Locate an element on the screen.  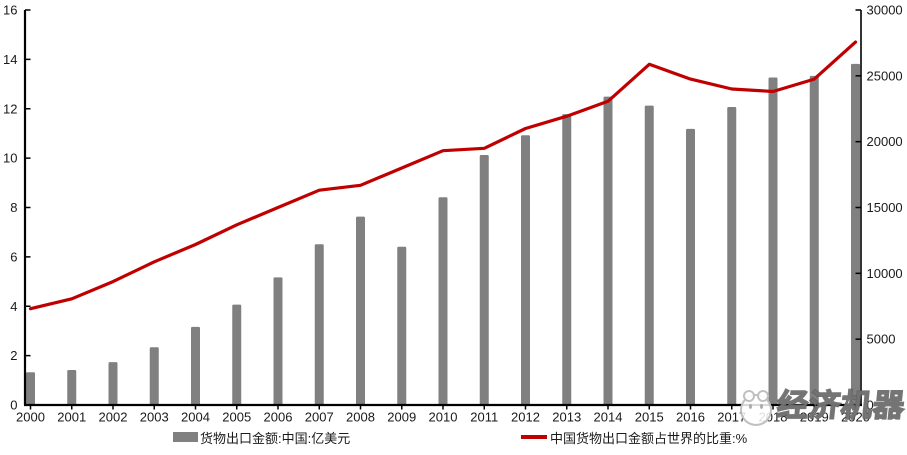
bar-2000 is located at coordinates (30, 388).